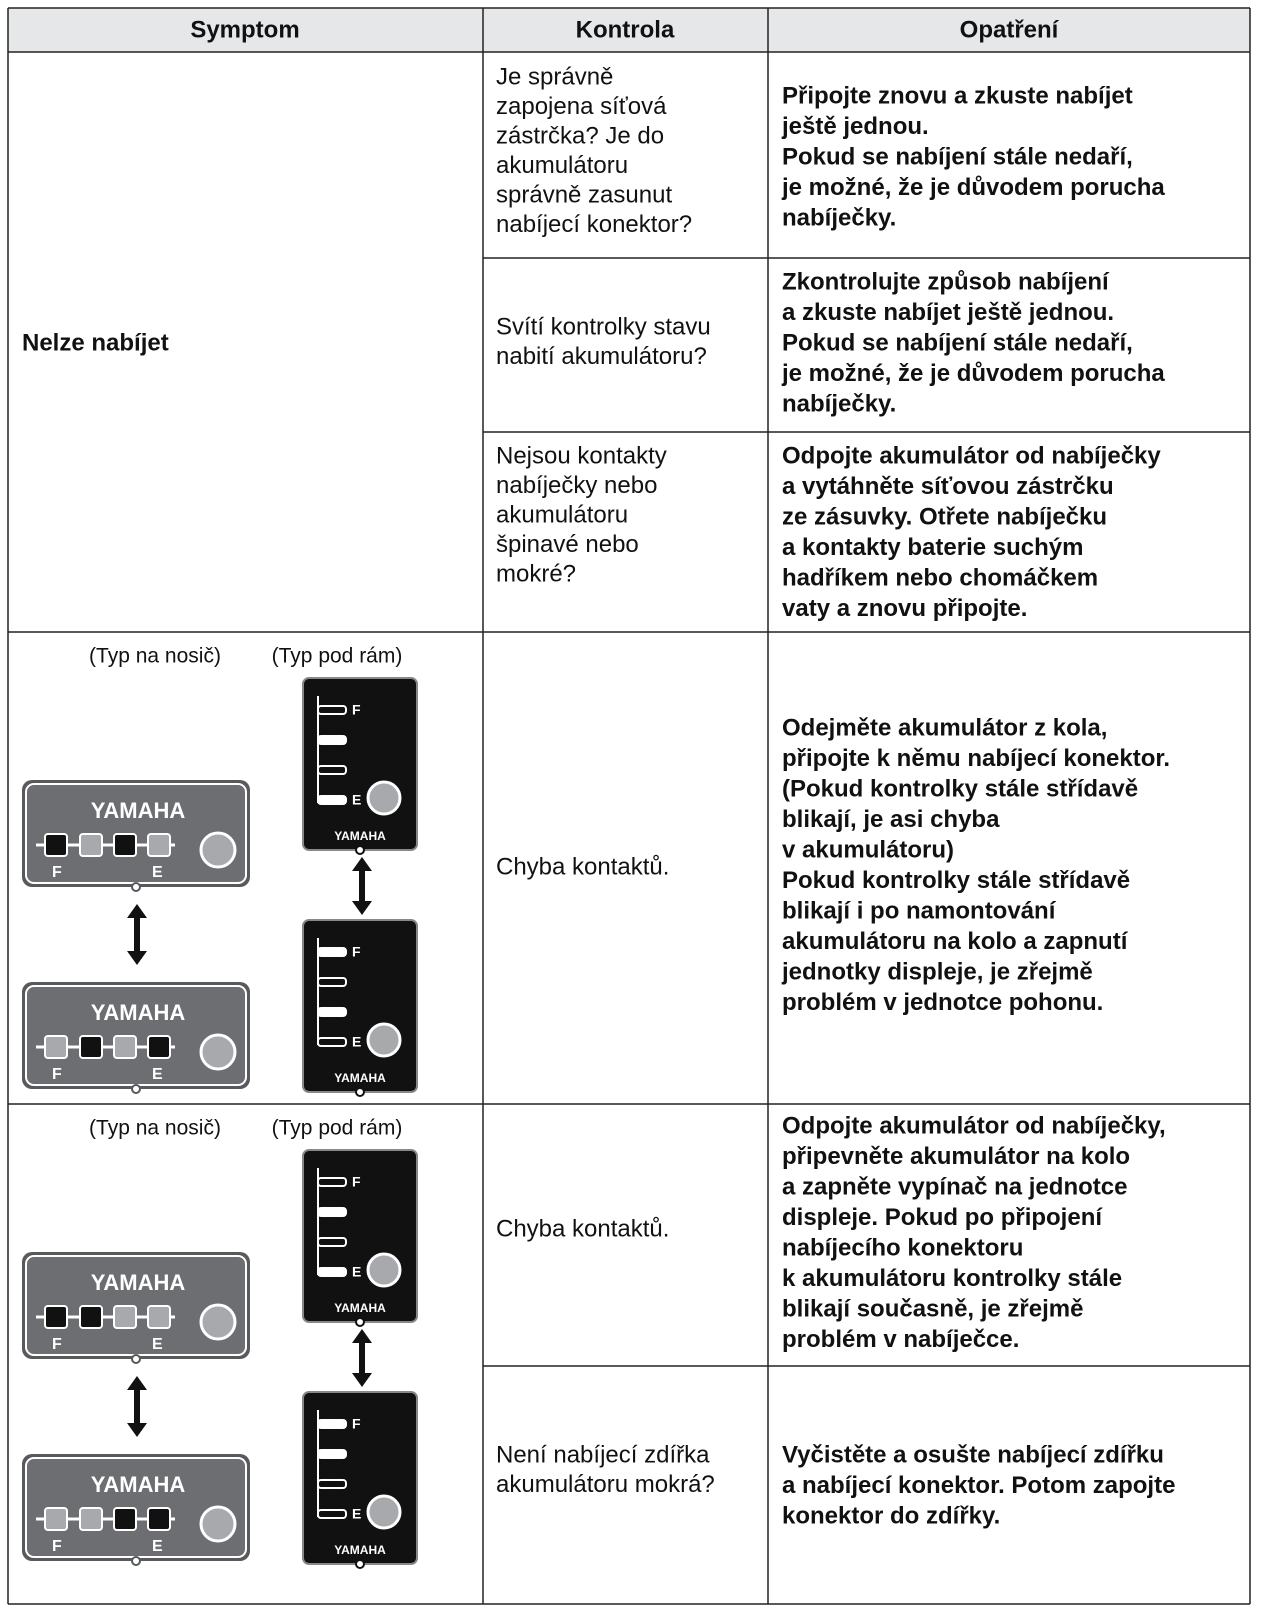 The width and height of the screenshot is (1285, 1611). What do you see at coordinates (581, 106) in the screenshot?
I see `check-line: zapojena síťová` at bounding box center [581, 106].